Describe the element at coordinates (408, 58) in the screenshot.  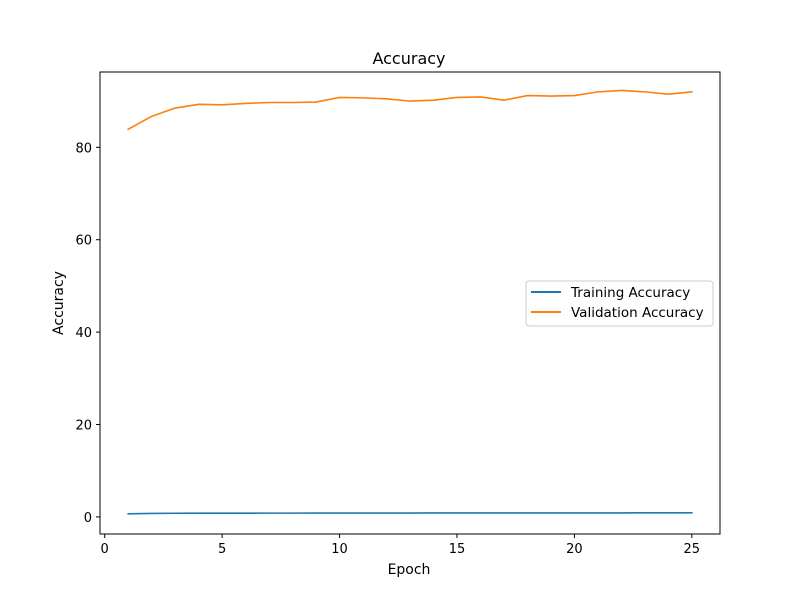
I see `chart-title: Accuracy` at that location.